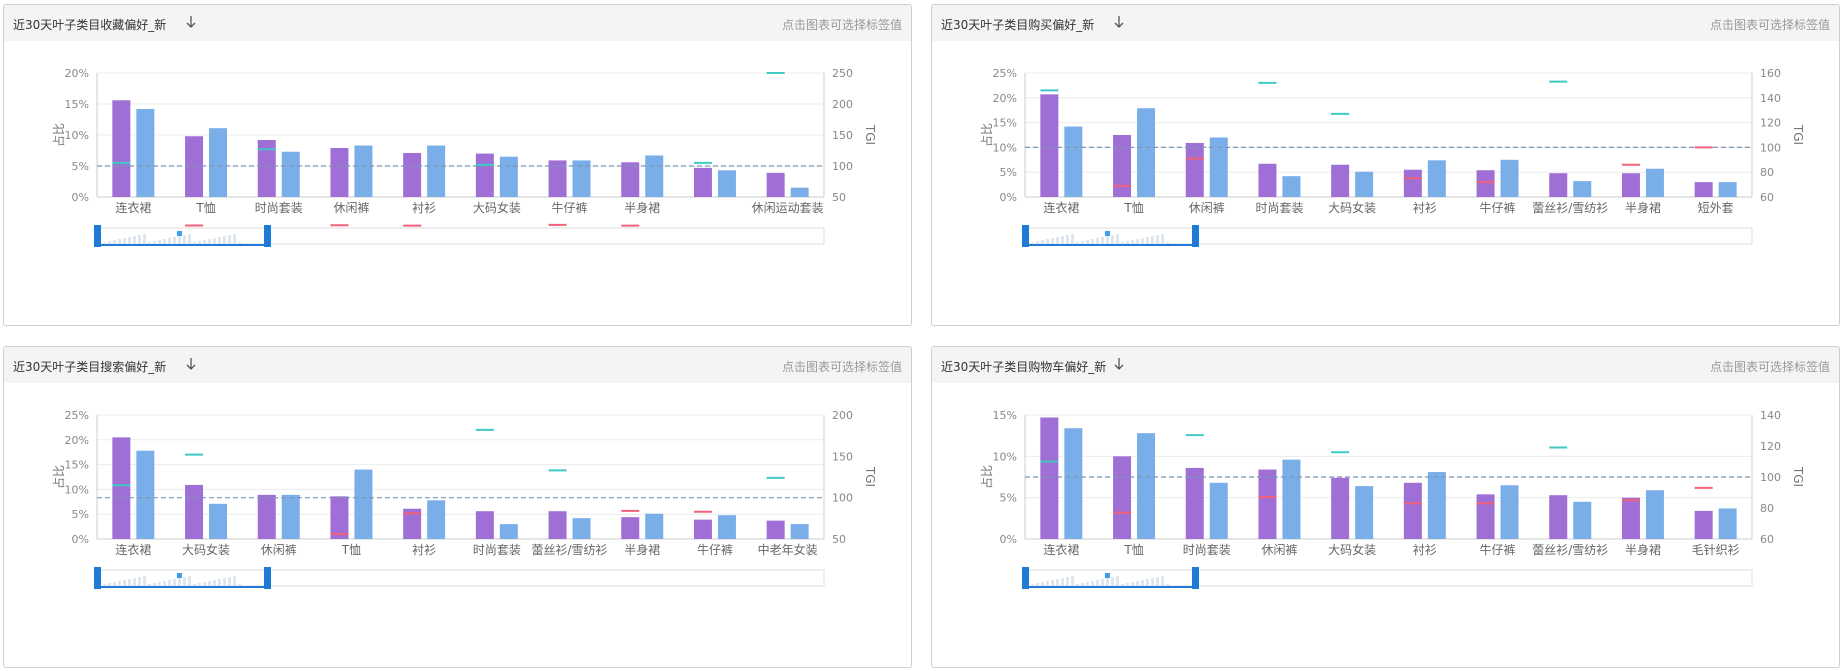 The height and width of the screenshot is (671, 1845). What do you see at coordinates (842, 498) in the screenshot?
I see `y2-tick-label: 100` at bounding box center [842, 498].